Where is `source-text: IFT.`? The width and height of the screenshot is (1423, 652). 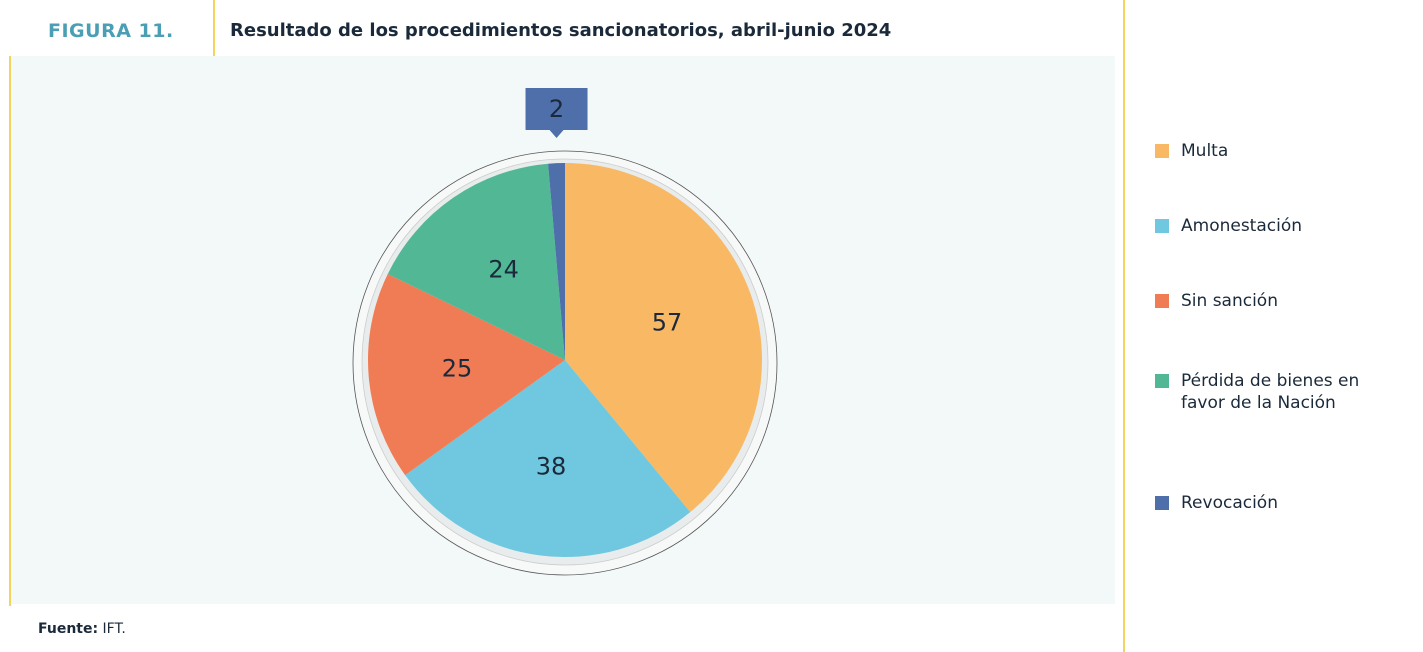 source-text: IFT. is located at coordinates (114, 629).